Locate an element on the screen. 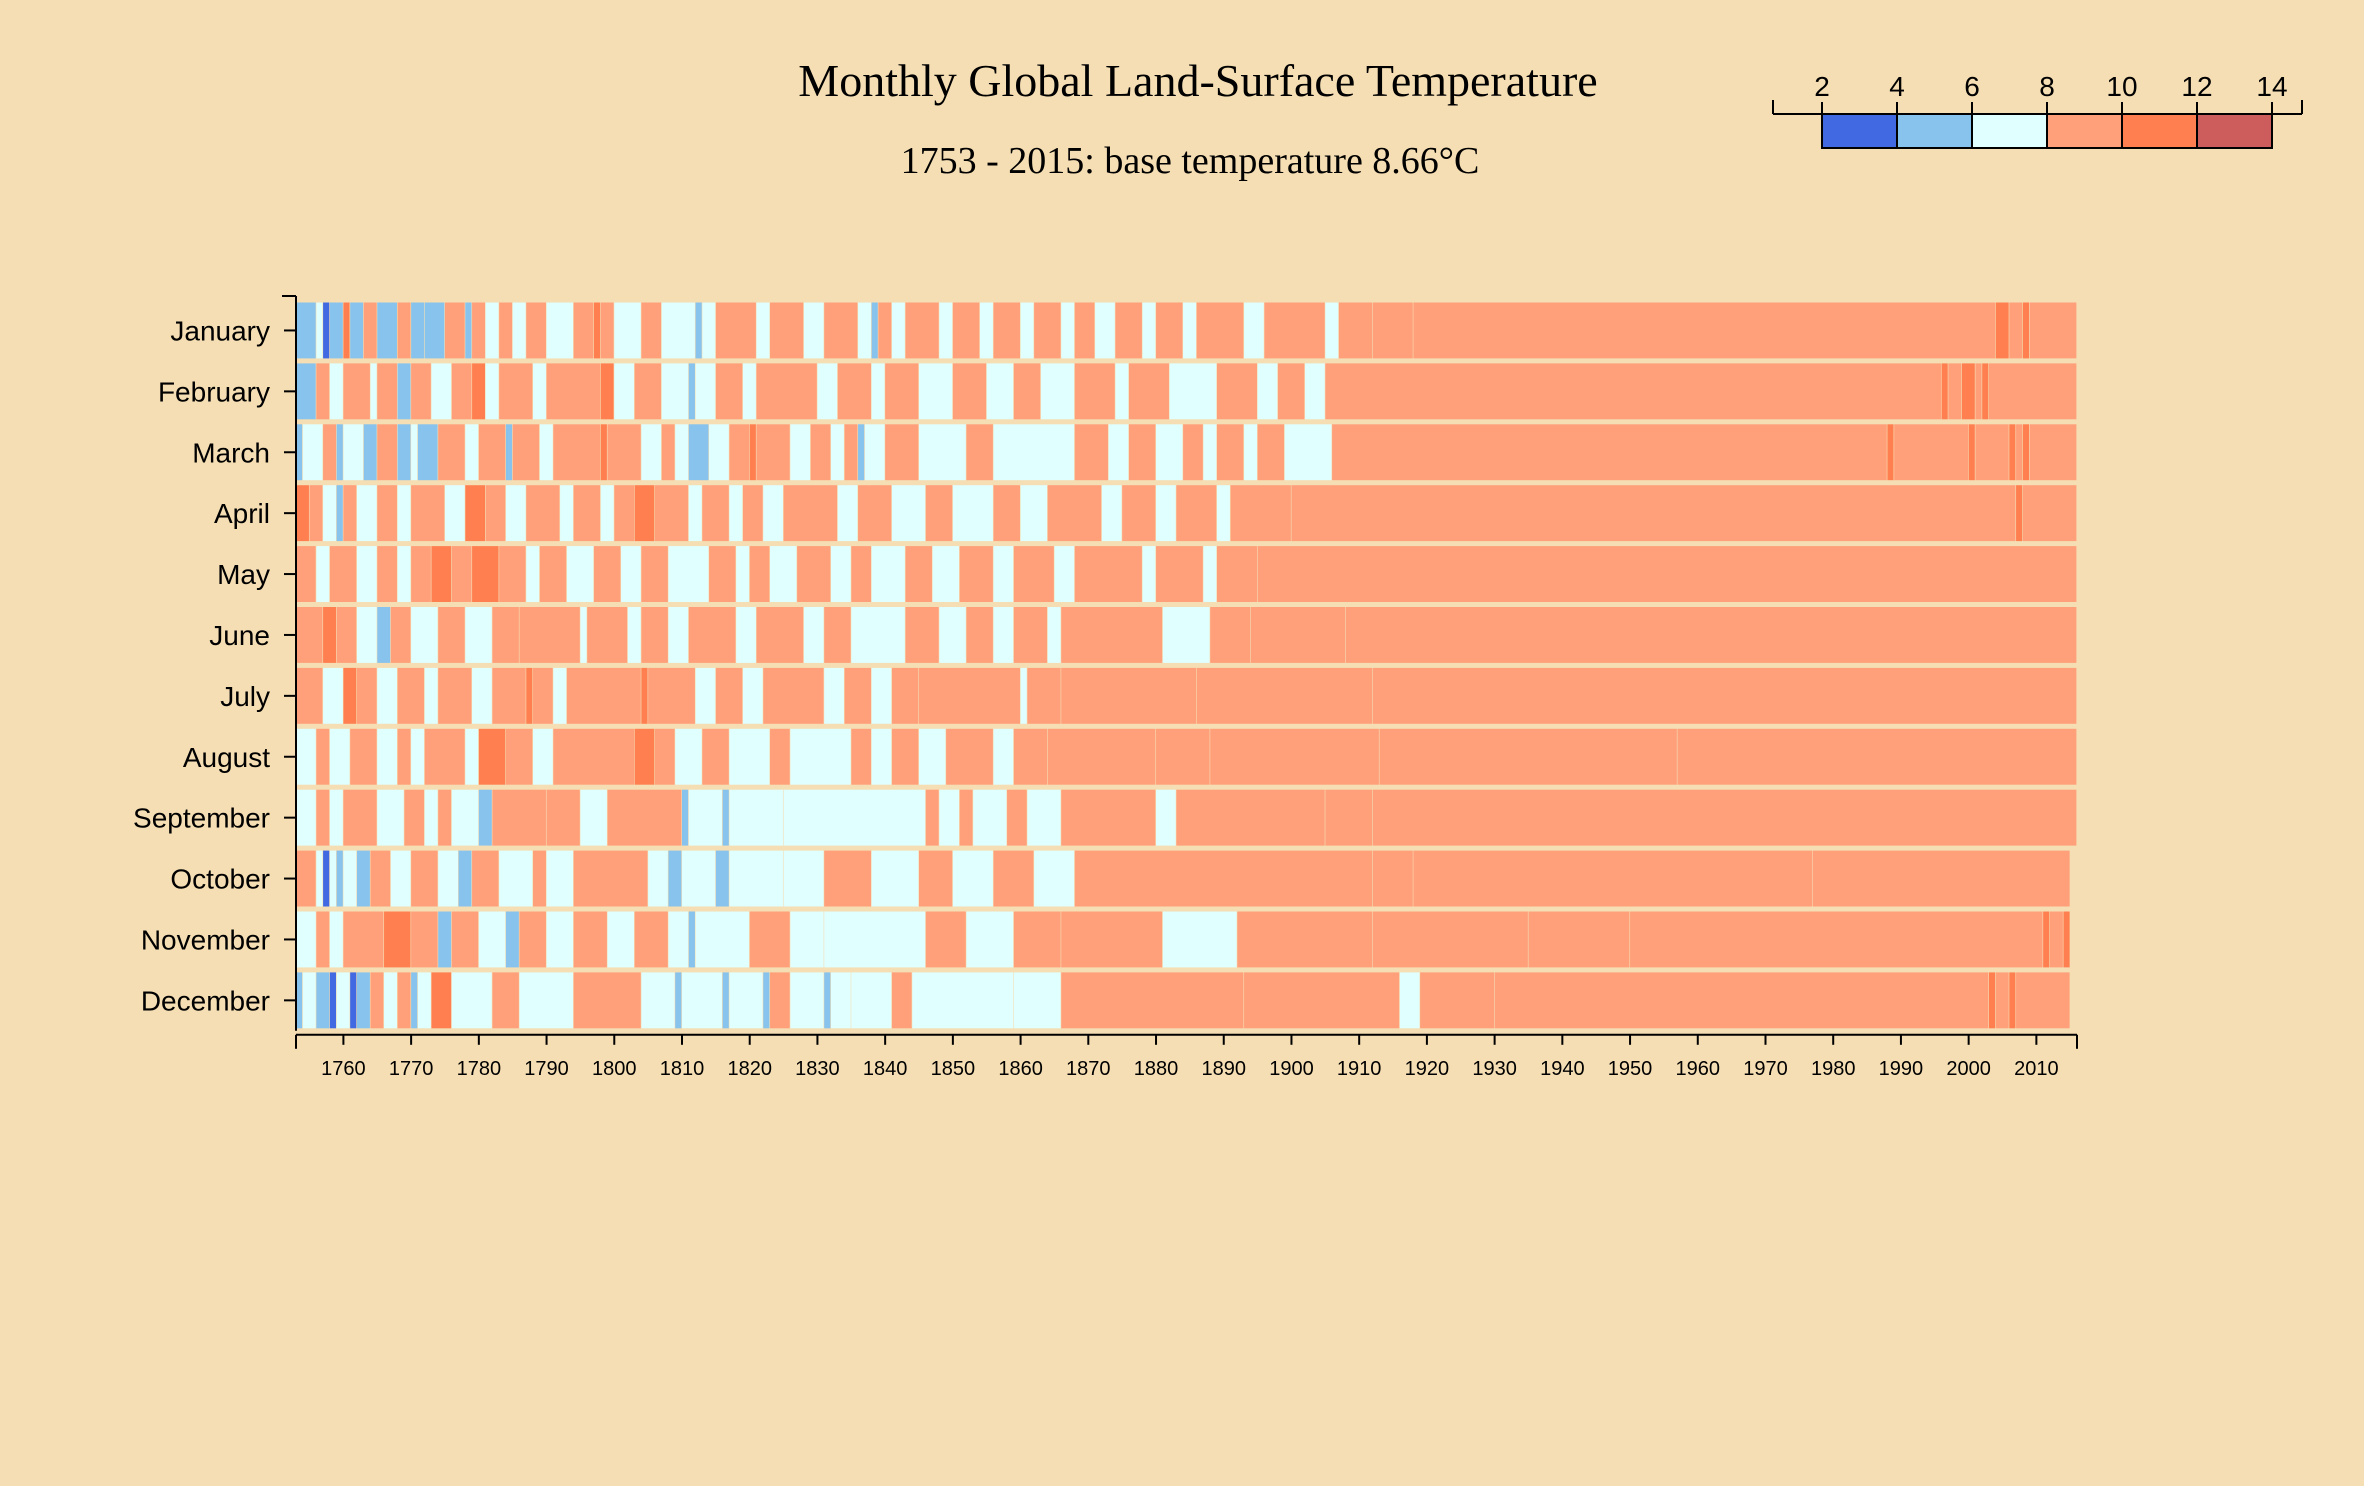  x-tick-label: 1950 is located at coordinates (1630, 1069).